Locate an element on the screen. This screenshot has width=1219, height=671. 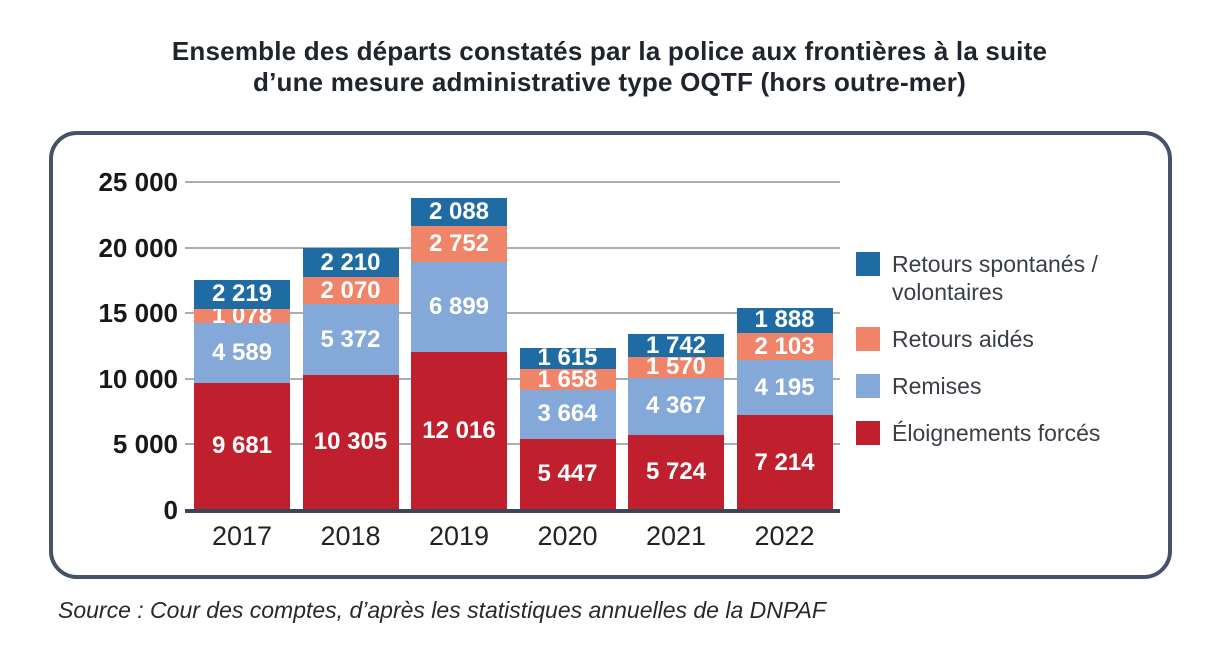
legend-item: Retours spontanés / volontaires is located at coordinates (1009, 278).